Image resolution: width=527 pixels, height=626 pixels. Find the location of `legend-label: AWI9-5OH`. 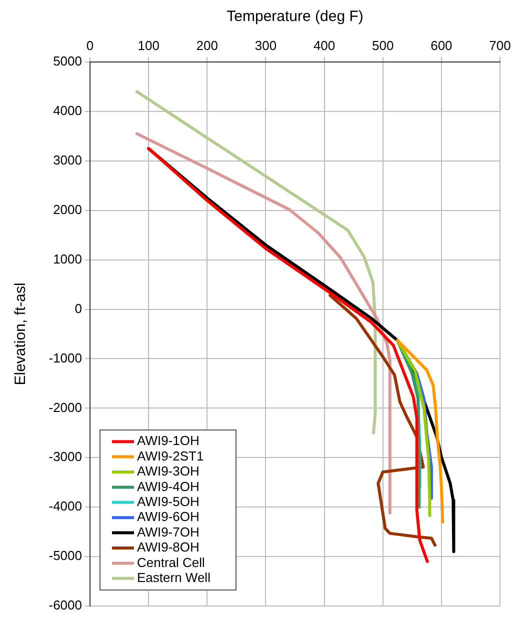

legend-label: AWI9-5OH is located at coordinates (168, 501).